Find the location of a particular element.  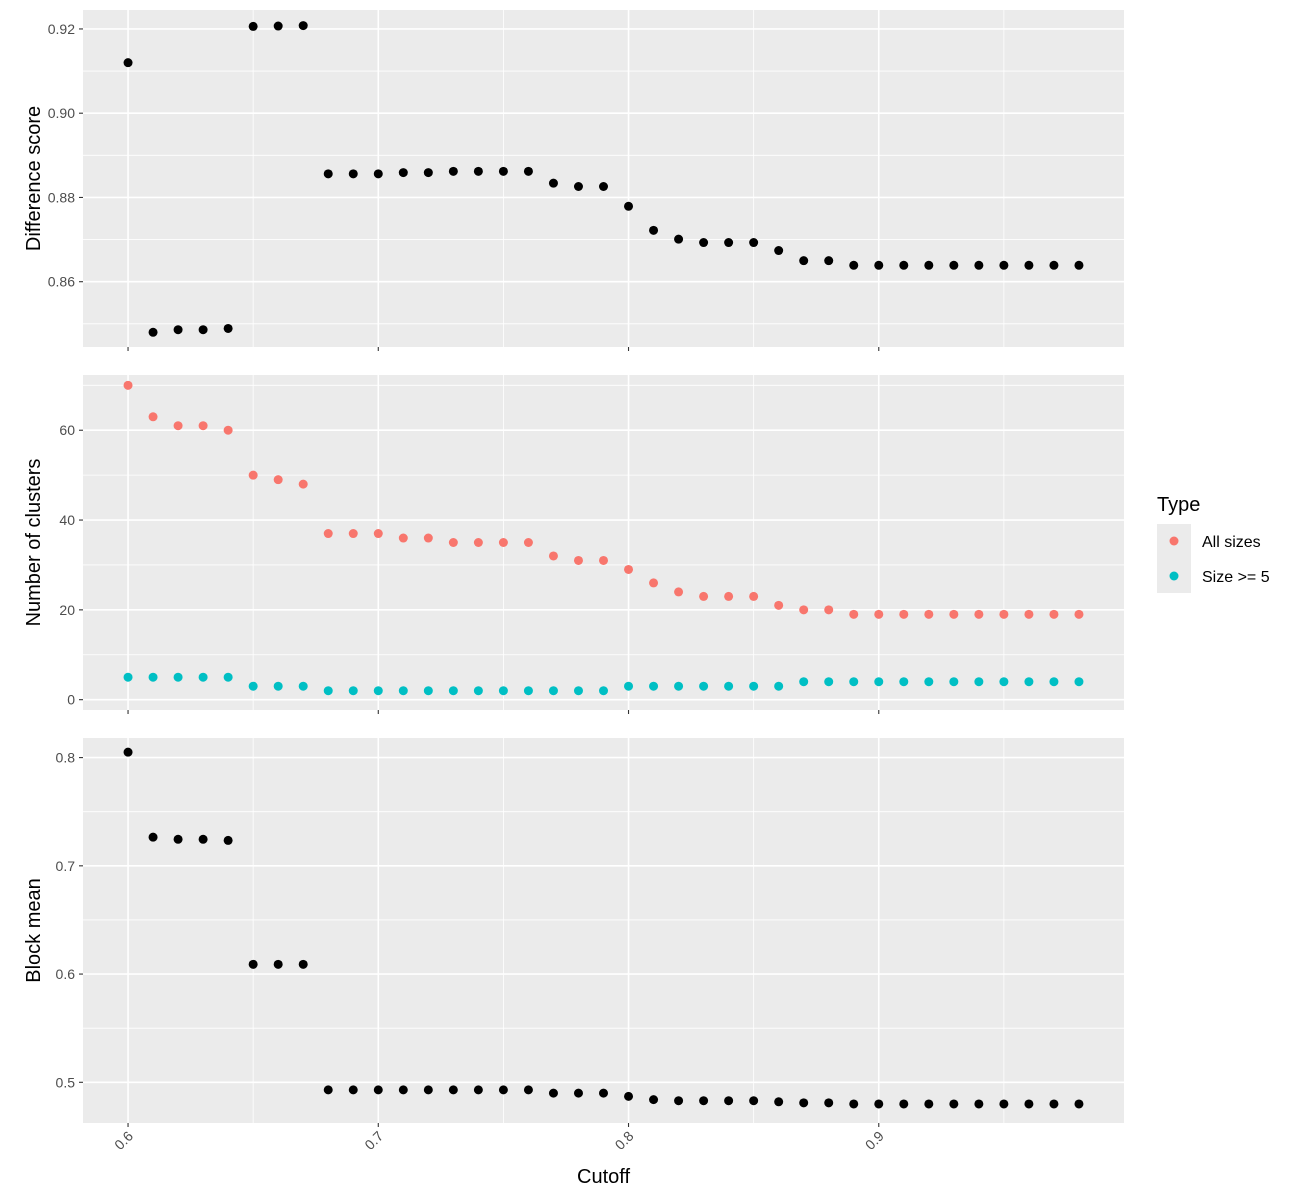

legend: Type All sizes Size >= 5 is located at coordinates (1213, 543).